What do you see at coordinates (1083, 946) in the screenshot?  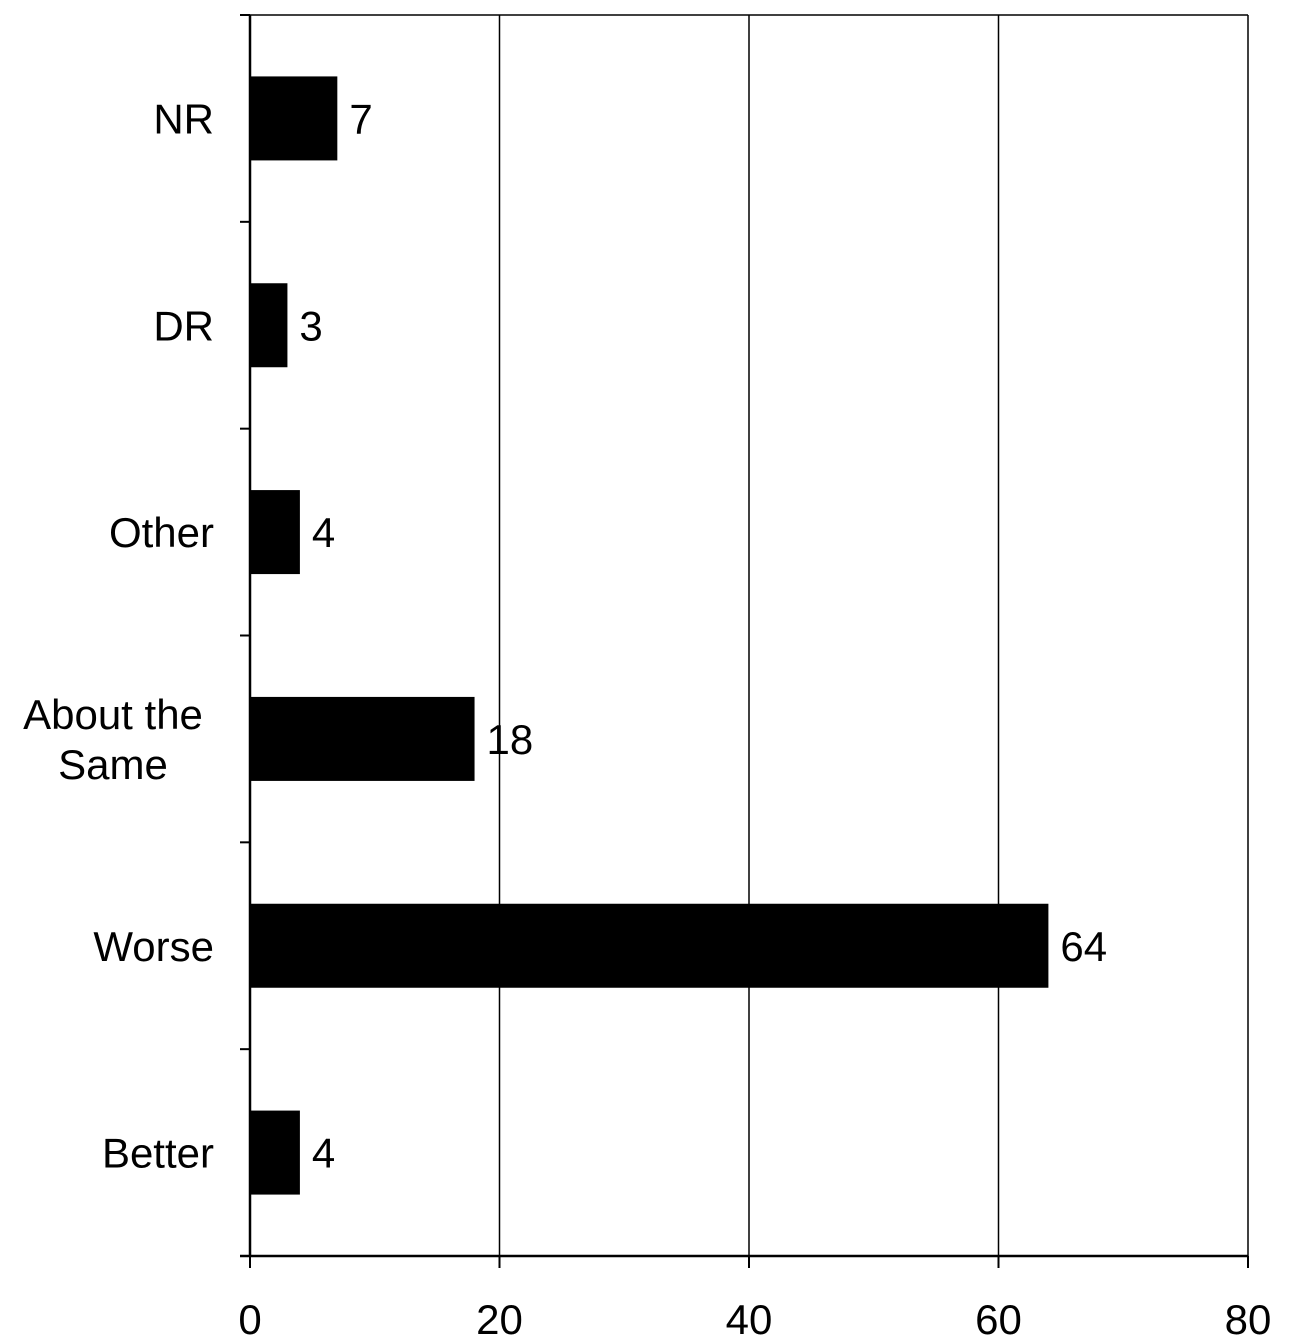 I see `data-label-4: 64` at bounding box center [1083, 946].